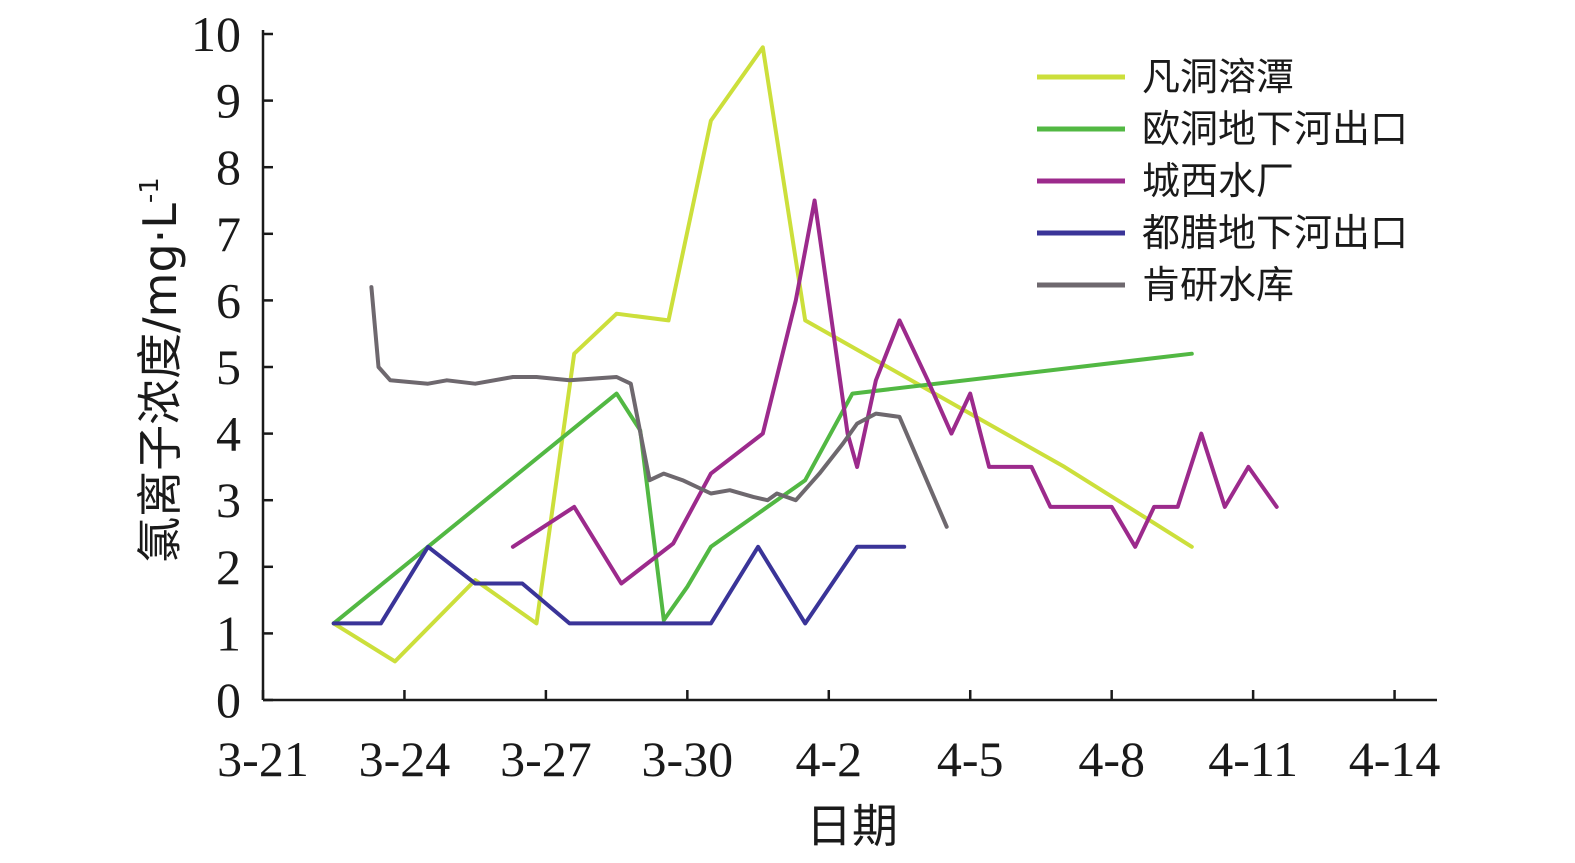 The image size is (1575, 863). I want to click on y-axis-title: 氯离子浓度/mg·L-1, so click(160, 370).